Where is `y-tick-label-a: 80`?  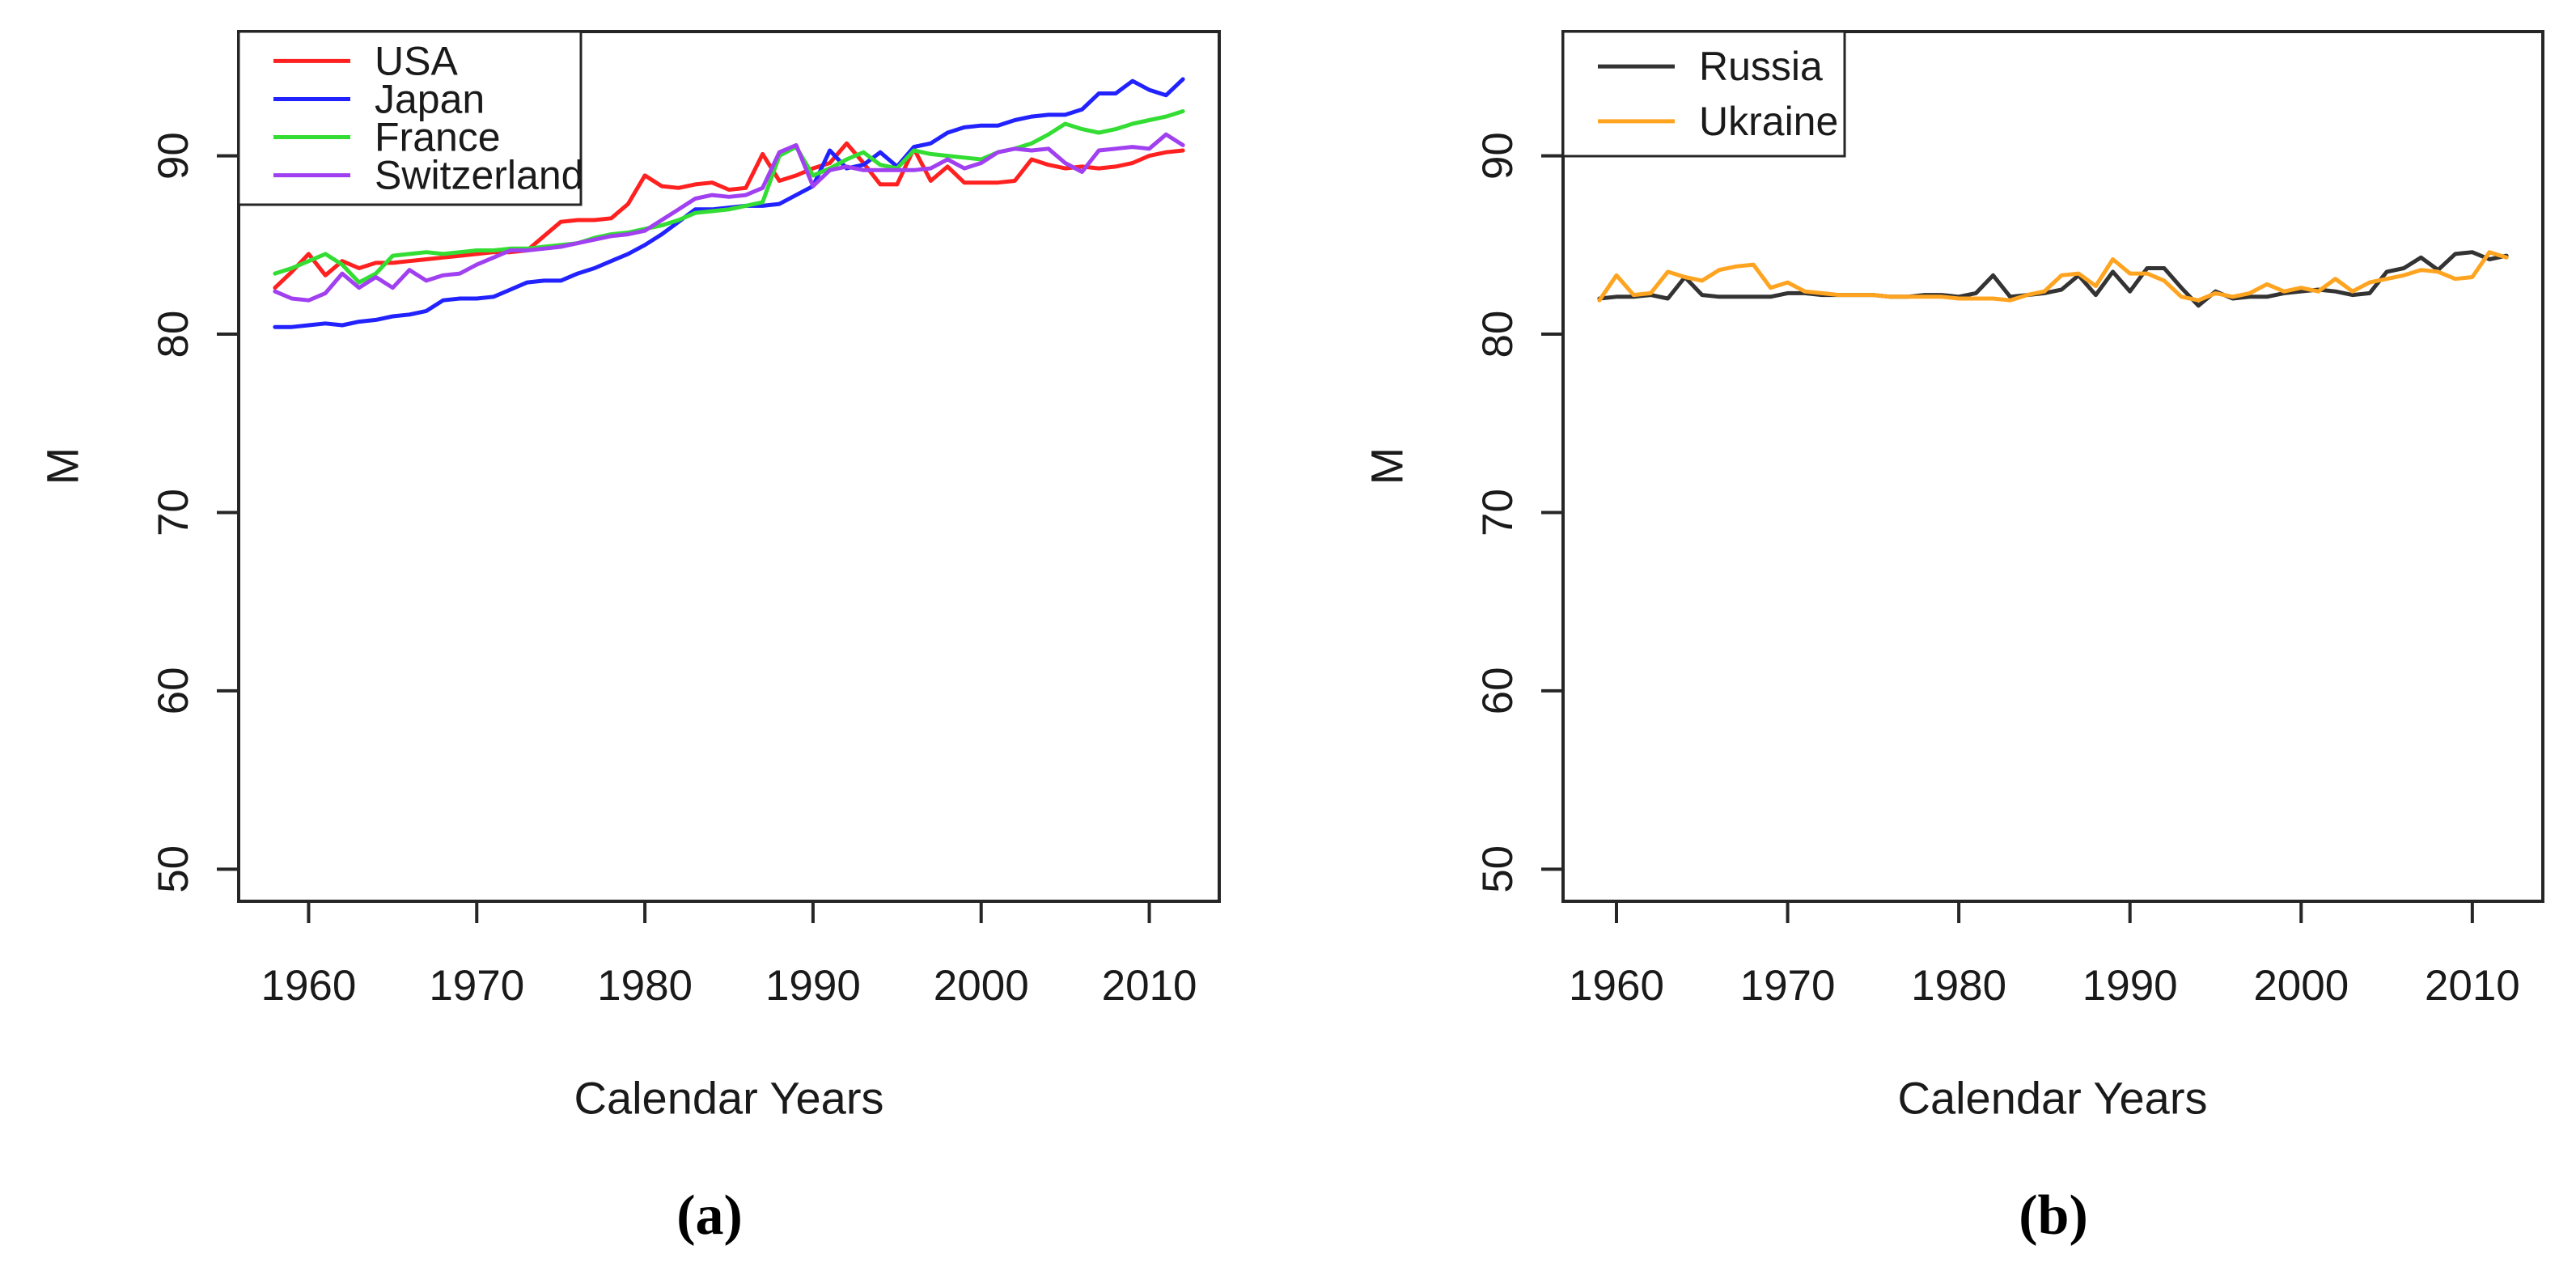 y-tick-label-a: 80 is located at coordinates (173, 335).